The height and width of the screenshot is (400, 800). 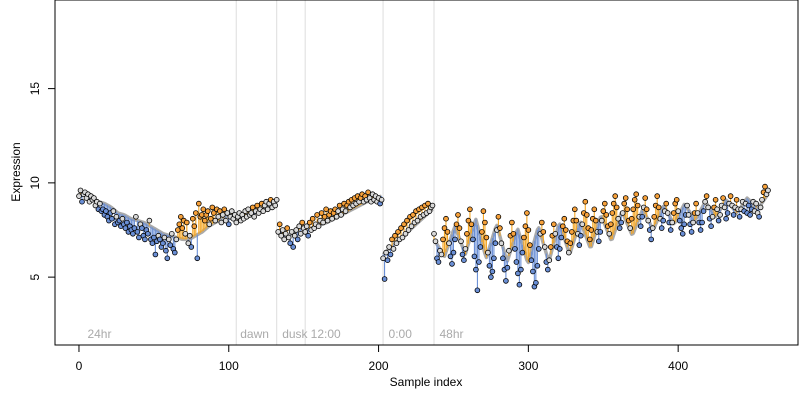 What do you see at coordinates (379, 366) in the screenshot?
I see `x-tick-label: 200` at bounding box center [379, 366].